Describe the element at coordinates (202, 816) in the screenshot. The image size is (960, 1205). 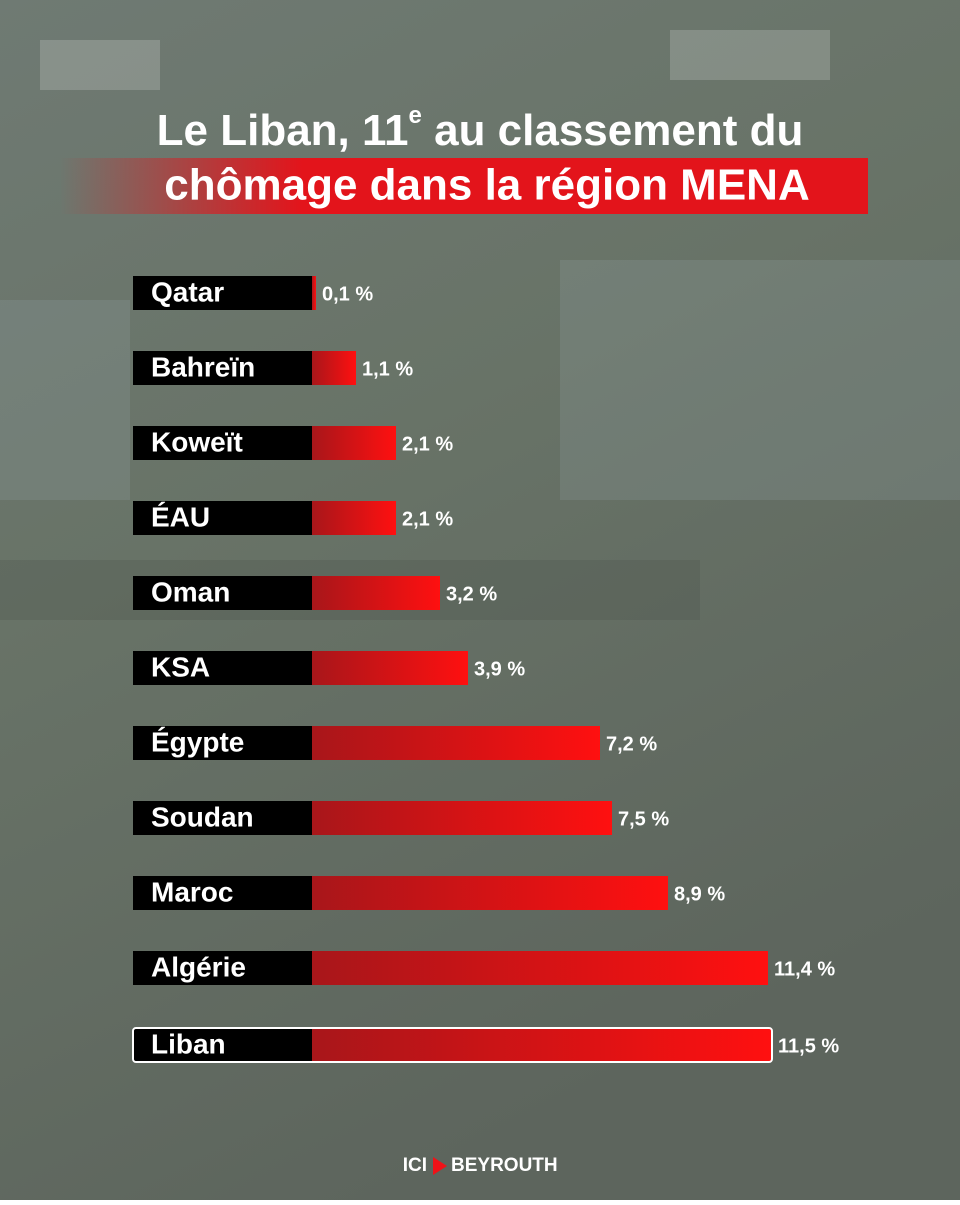
I see `category-label: Soudan` at that location.